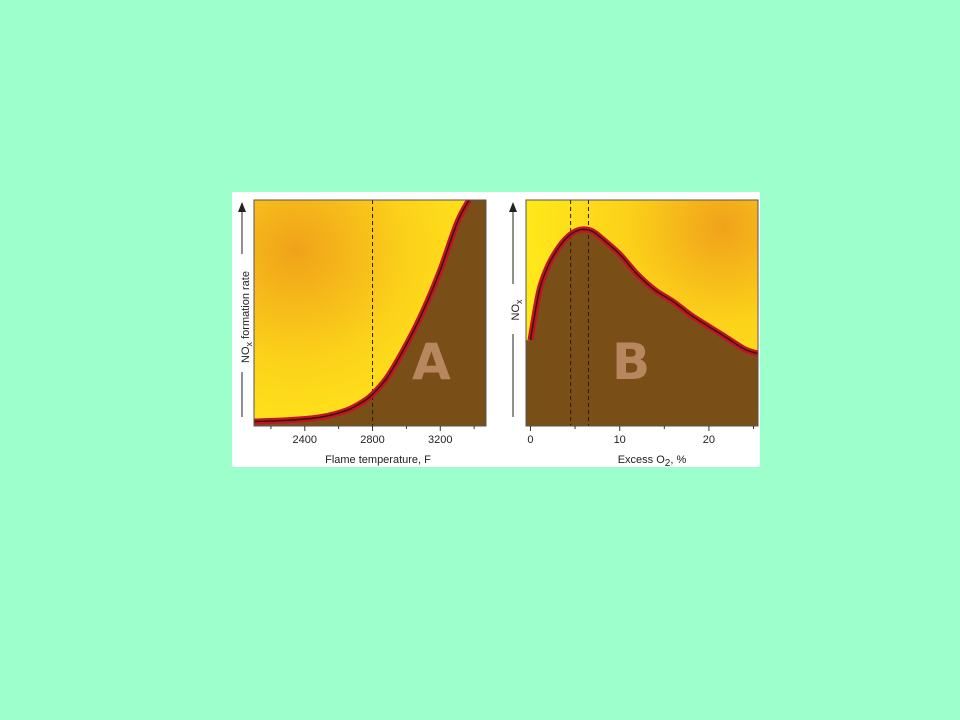 Image resolution: width=960 pixels, height=720 pixels. Describe the element at coordinates (643, 291) in the screenshot. I see `panel-b-curve` at that location.